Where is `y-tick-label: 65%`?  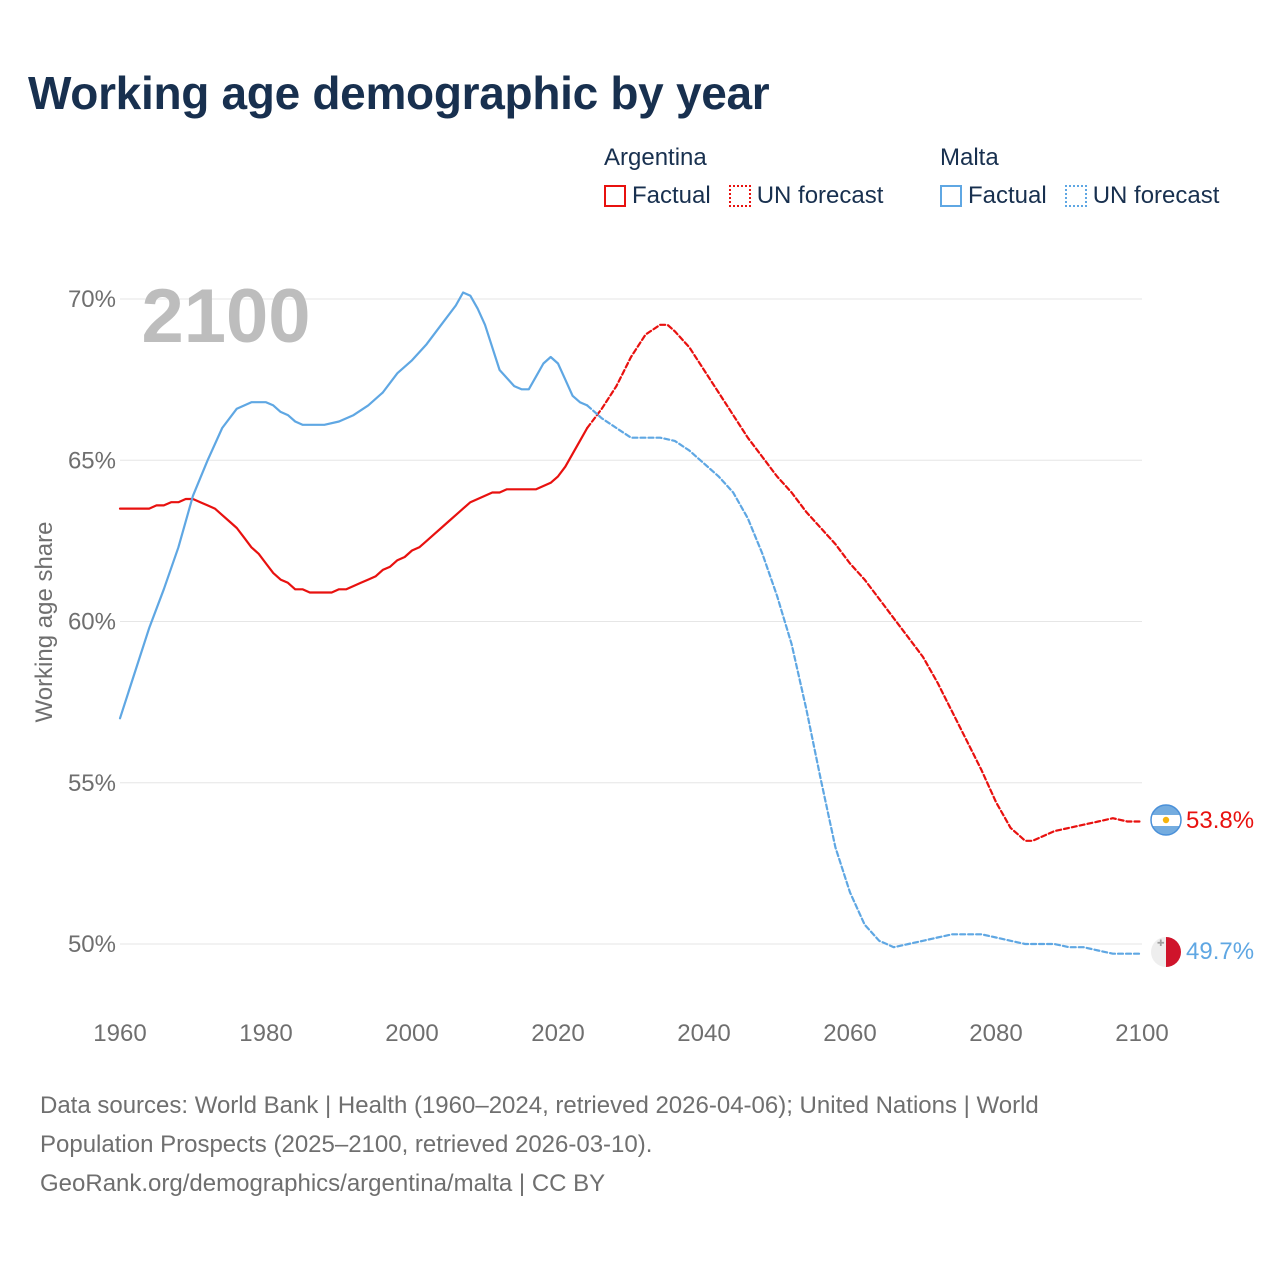
y-tick-label: 65% is located at coordinates (92, 460).